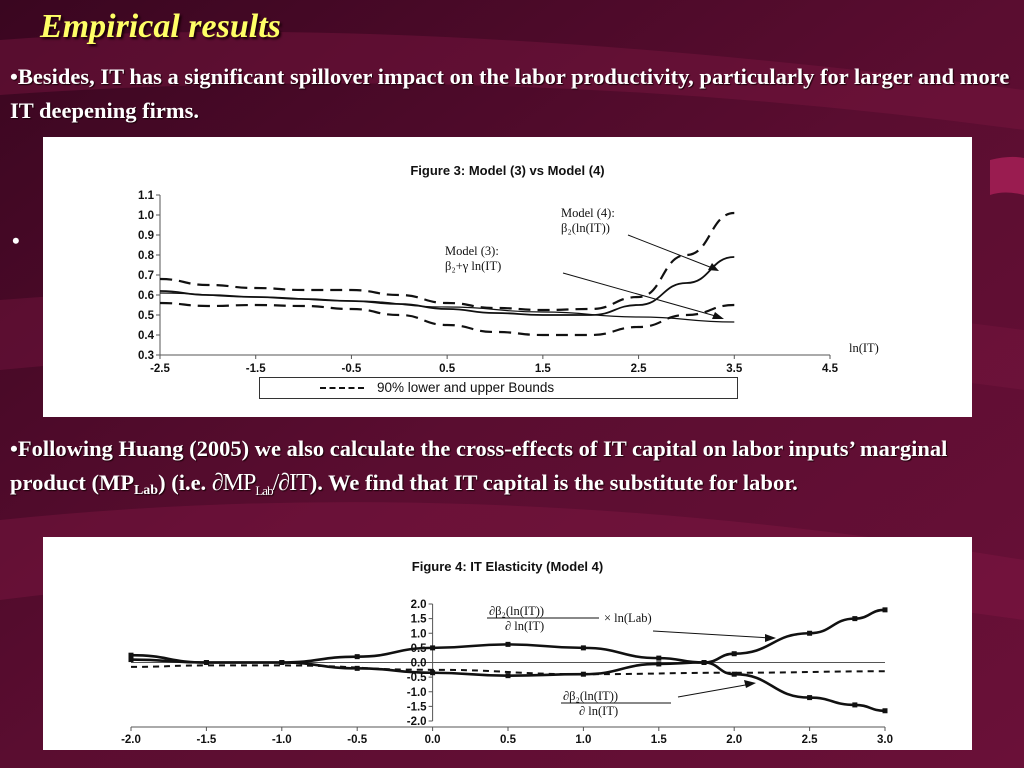 The width and height of the screenshot is (1024, 768). What do you see at coordinates (734, 369) in the screenshot?
I see `x-tick-label: 3.5` at bounding box center [734, 369].